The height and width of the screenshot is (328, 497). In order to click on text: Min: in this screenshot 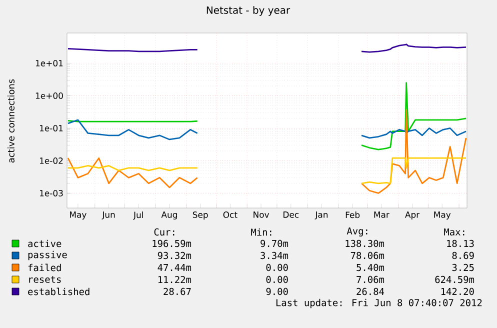, I will do `click(261, 232)`.